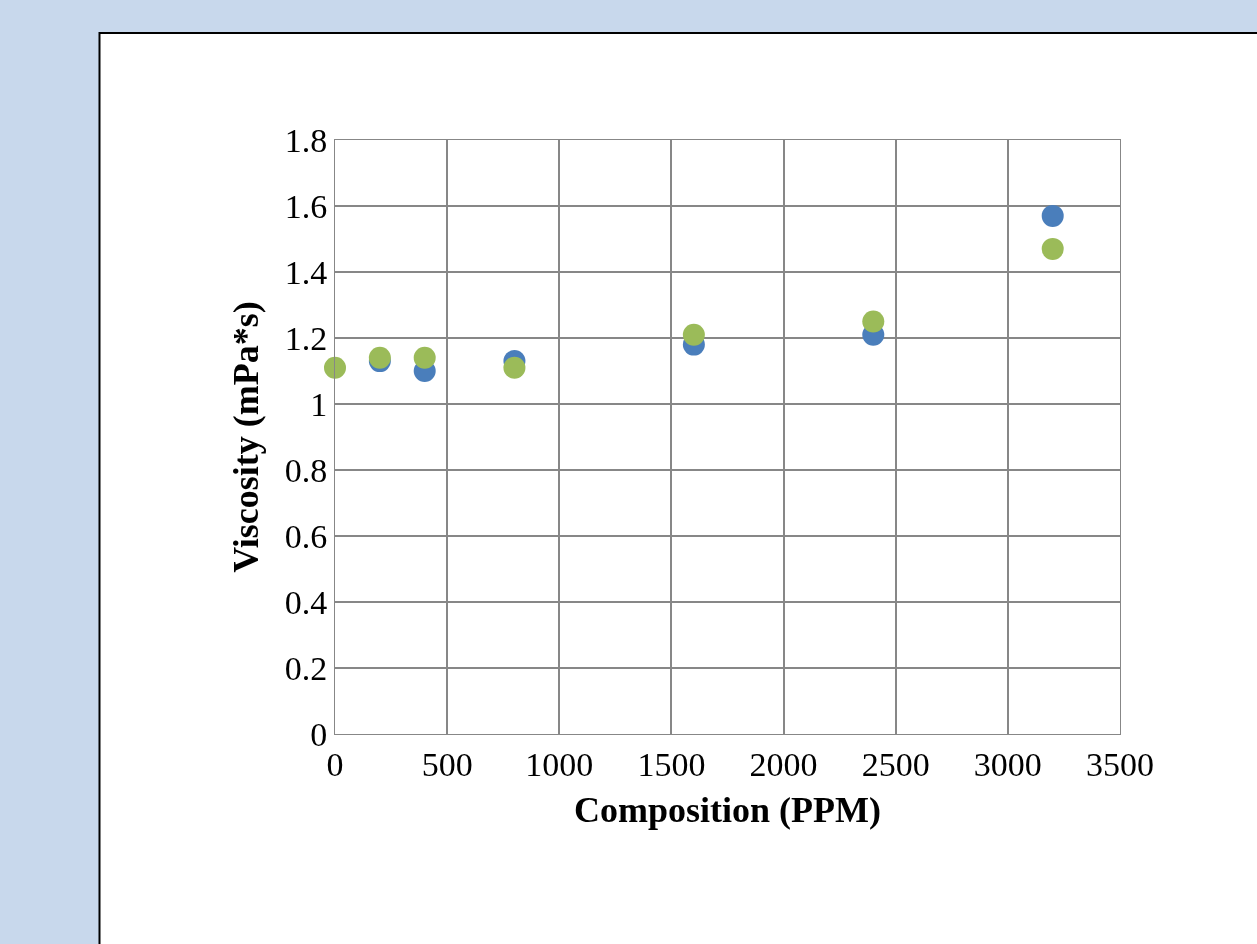 This screenshot has width=1257, height=944. What do you see at coordinates (1120, 764) in the screenshot?
I see `x-tick-label: 3500` at bounding box center [1120, 764].